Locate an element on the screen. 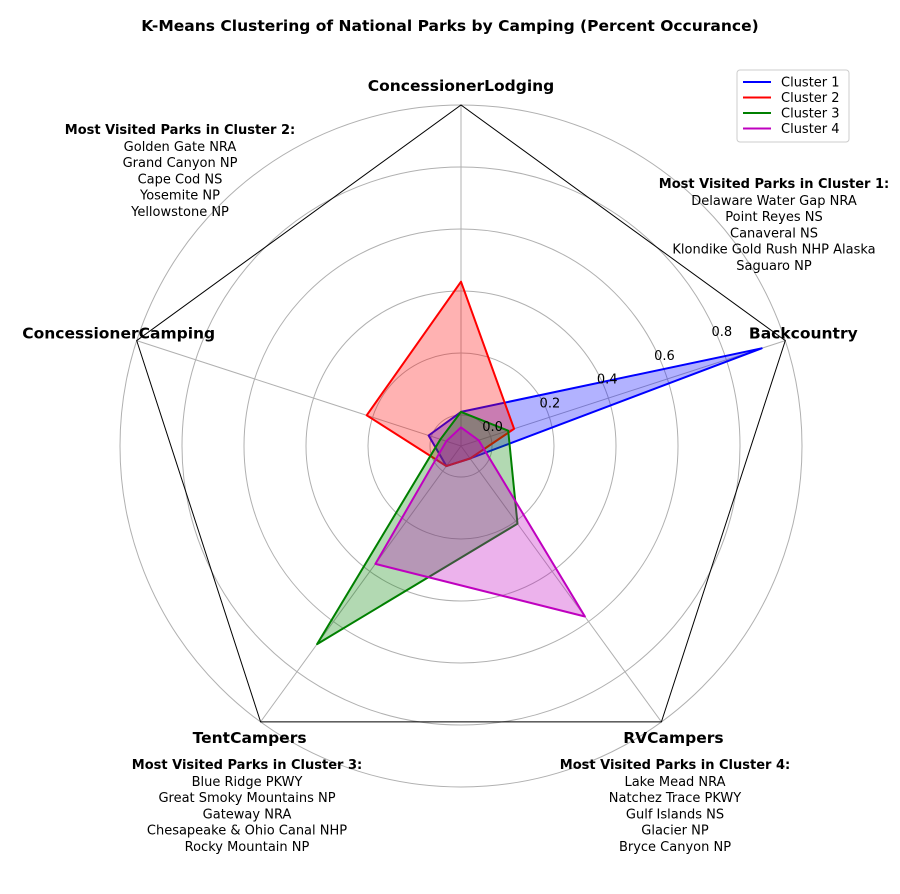  annotation-park: Cape Cod NS is located at coordinates (180, 179).